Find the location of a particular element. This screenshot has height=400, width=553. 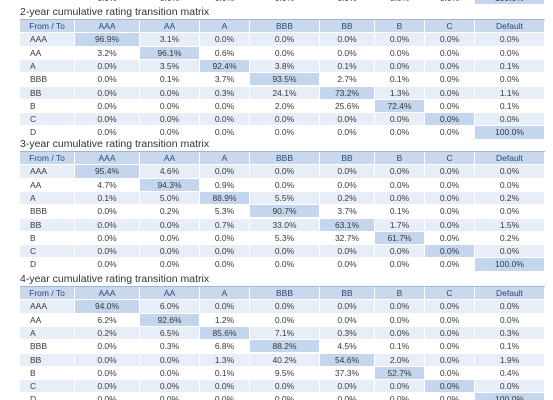

cell: 61.7% is located at coordinates (400, 238).